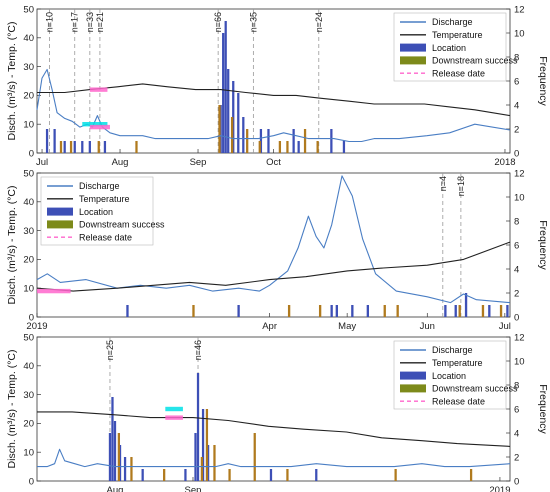 The height and width of the screenshot is (492, 550). Describe the element at coordinates (90, 22) in the screenshot. I see `release-count-label: n=33` at that location.